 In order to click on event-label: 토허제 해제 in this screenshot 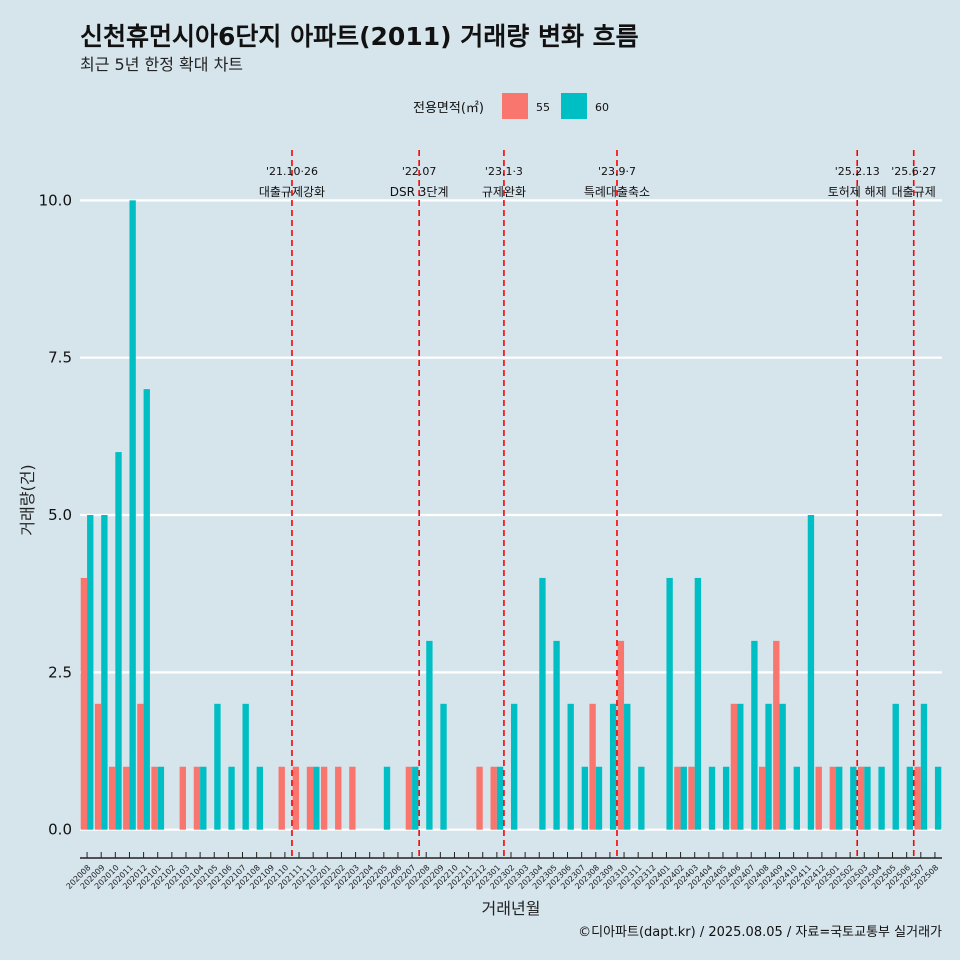, I will do `click(857, 192)`.